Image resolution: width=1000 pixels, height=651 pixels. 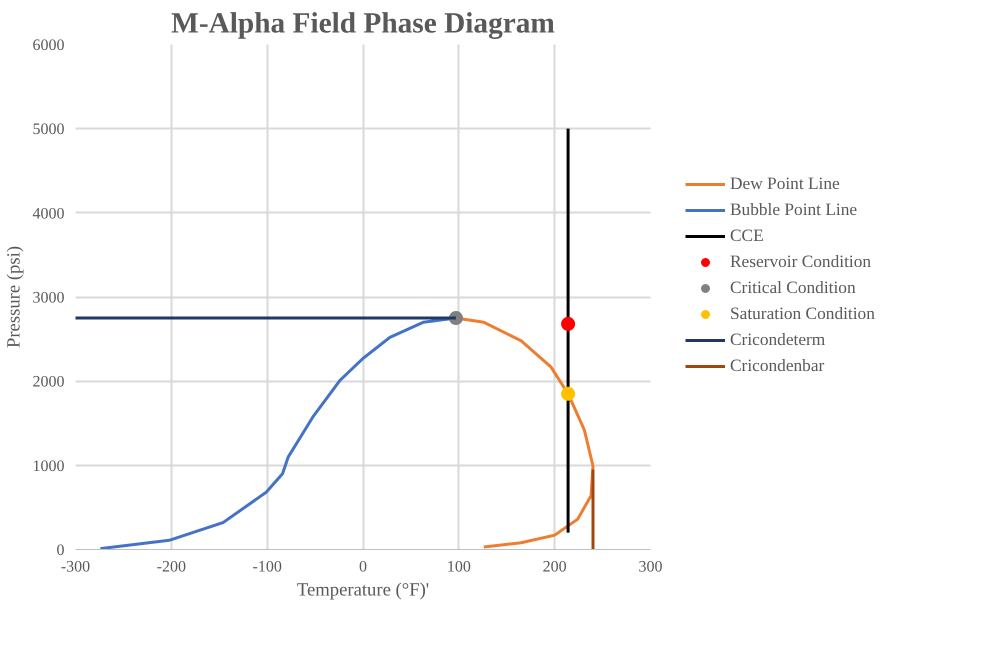 I want to click on x-tick-label: 200, so click(x=554, y=567).